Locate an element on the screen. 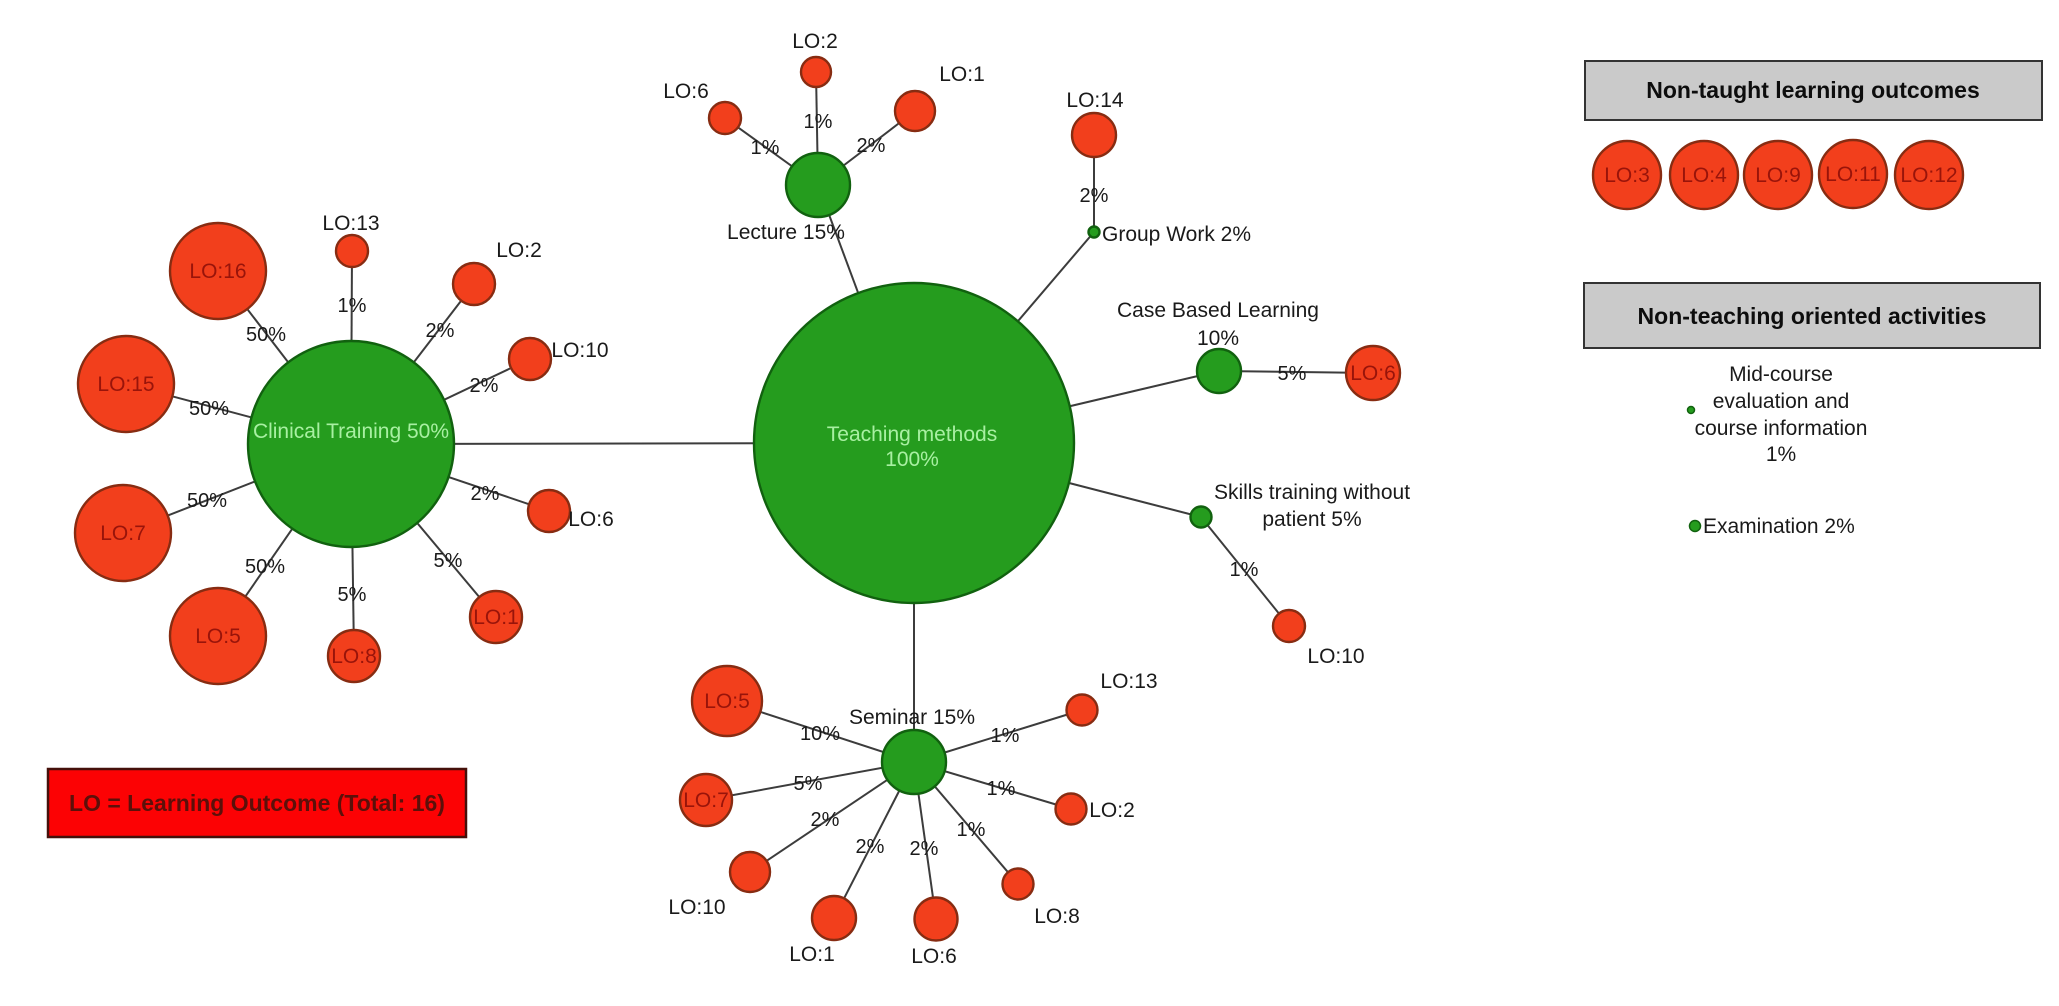 This screenshot has width=2059, height=1006. svg-text: LO:3 is located at coordinates (1627, 175).